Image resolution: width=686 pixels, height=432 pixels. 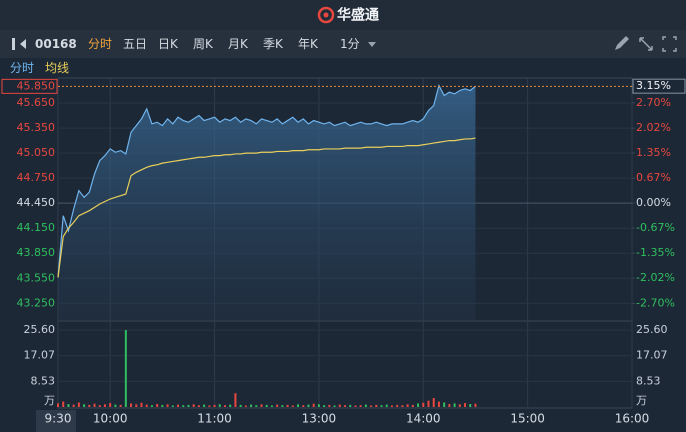 What do you see at coordinates (653, 127) in the screenshot?
I see `y2-tick-label: 2.02%` at bounding box center [653, 127].